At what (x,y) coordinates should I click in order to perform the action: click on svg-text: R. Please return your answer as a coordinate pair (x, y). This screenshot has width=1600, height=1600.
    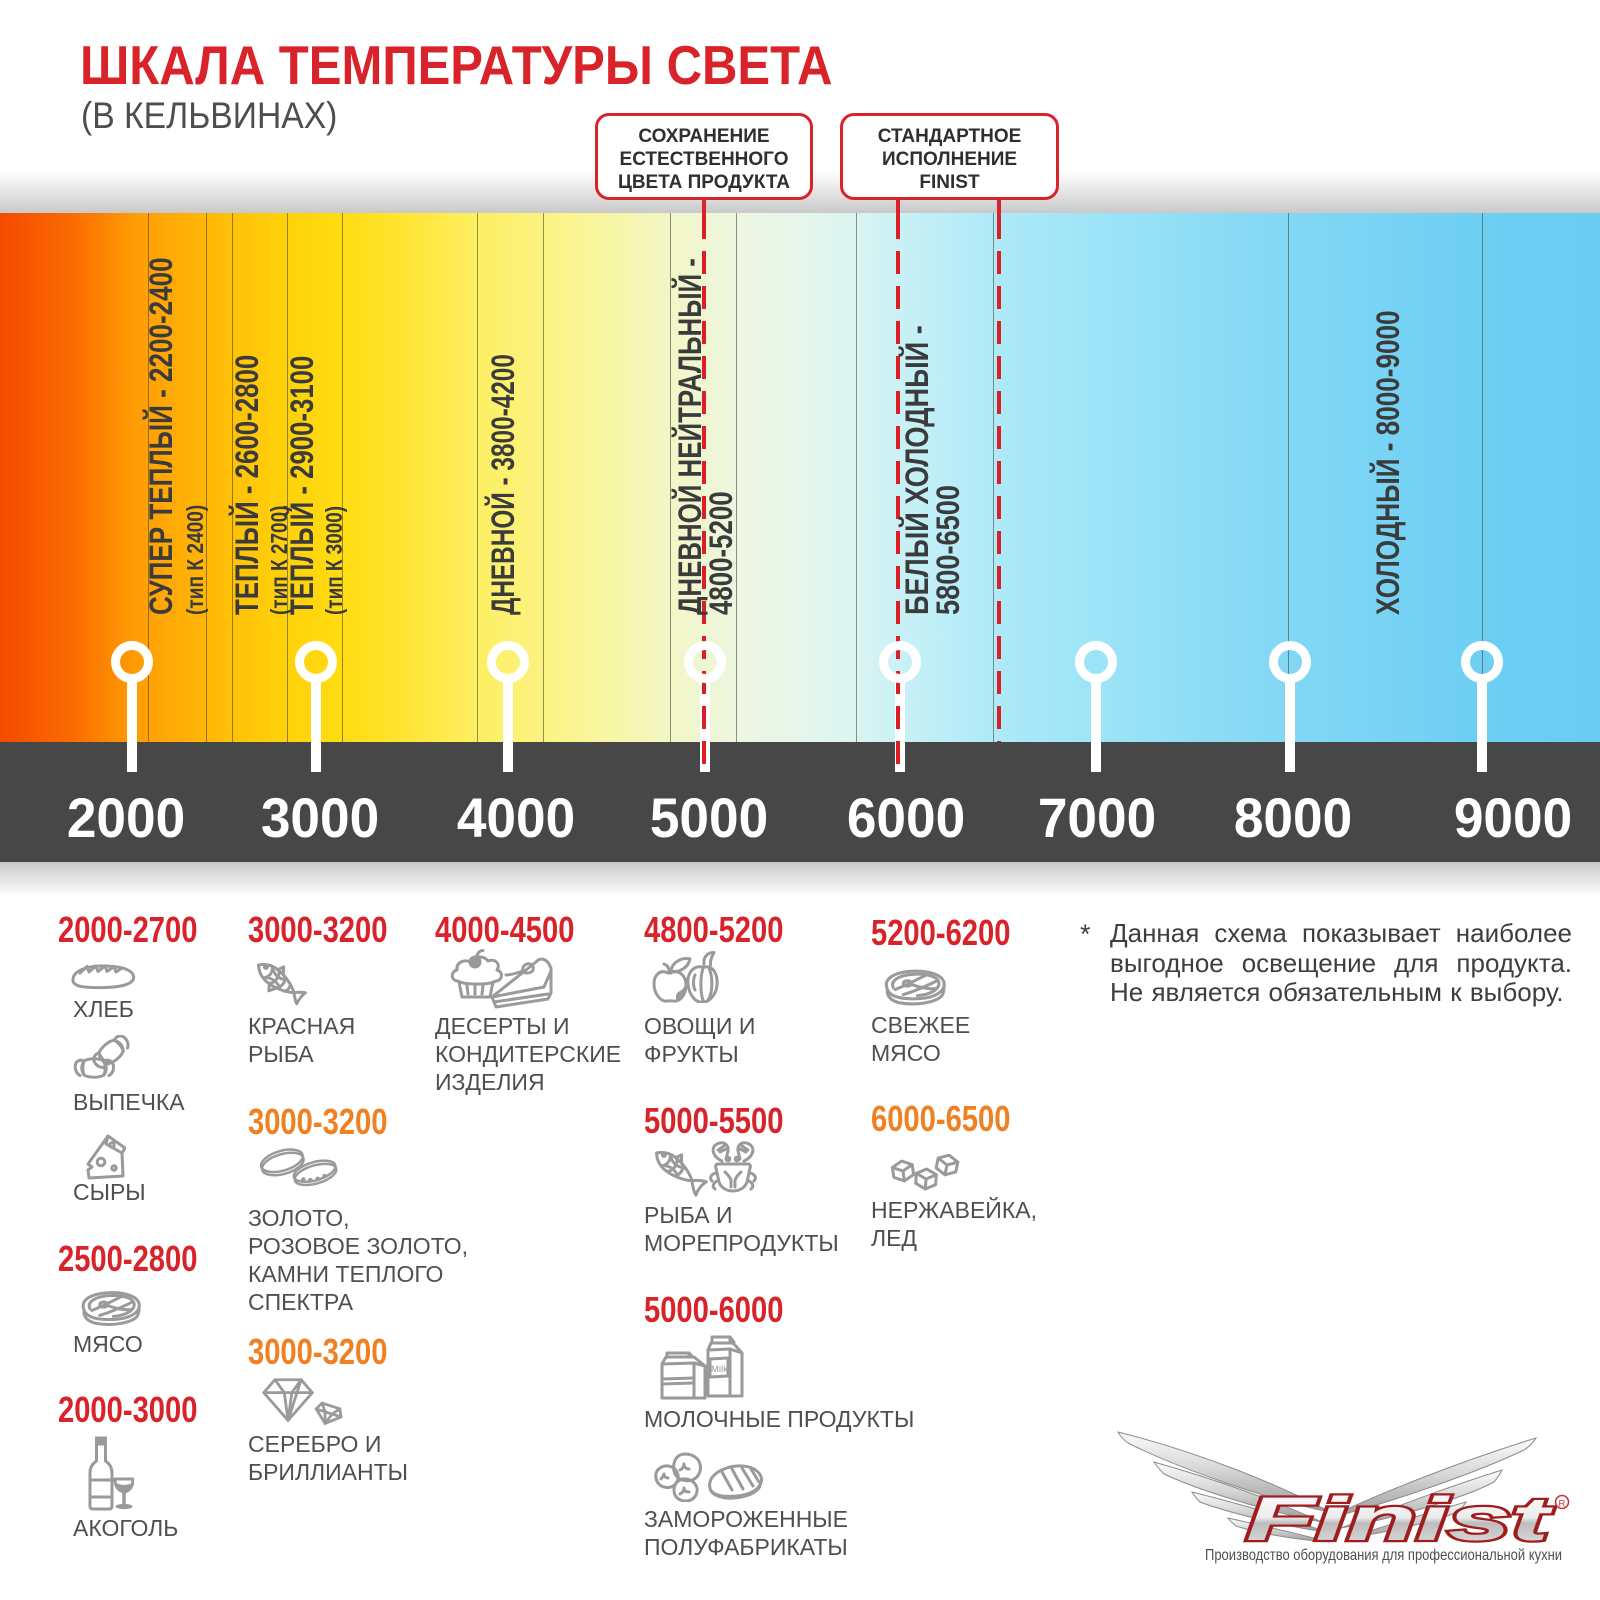
    Looking at the image, I should click on (1562, 1504).